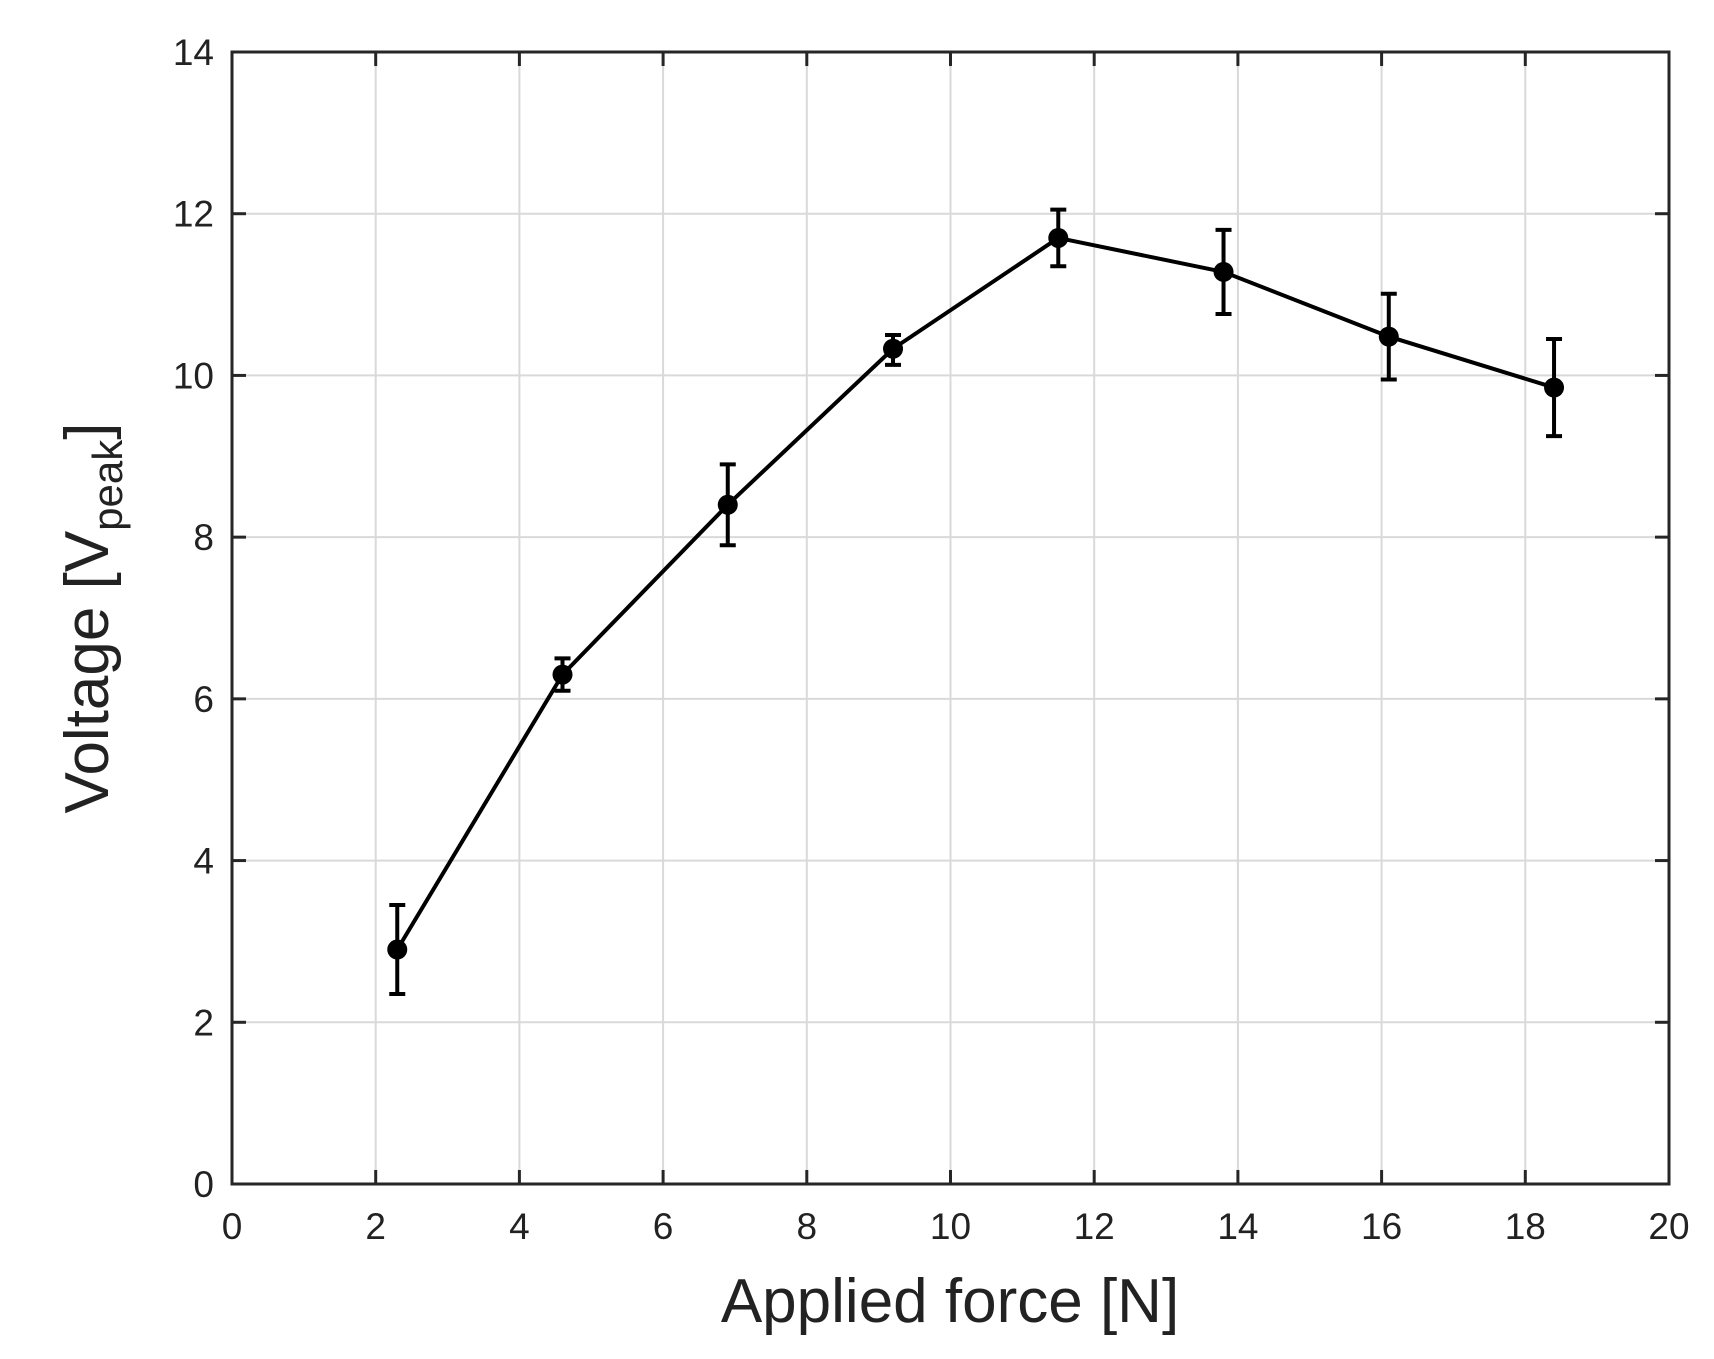  What do you see at coordinates (950, 1301) in the screenshot?
I see `x-axis-title: Applied force [N]` at bounding box center [950, 1301].